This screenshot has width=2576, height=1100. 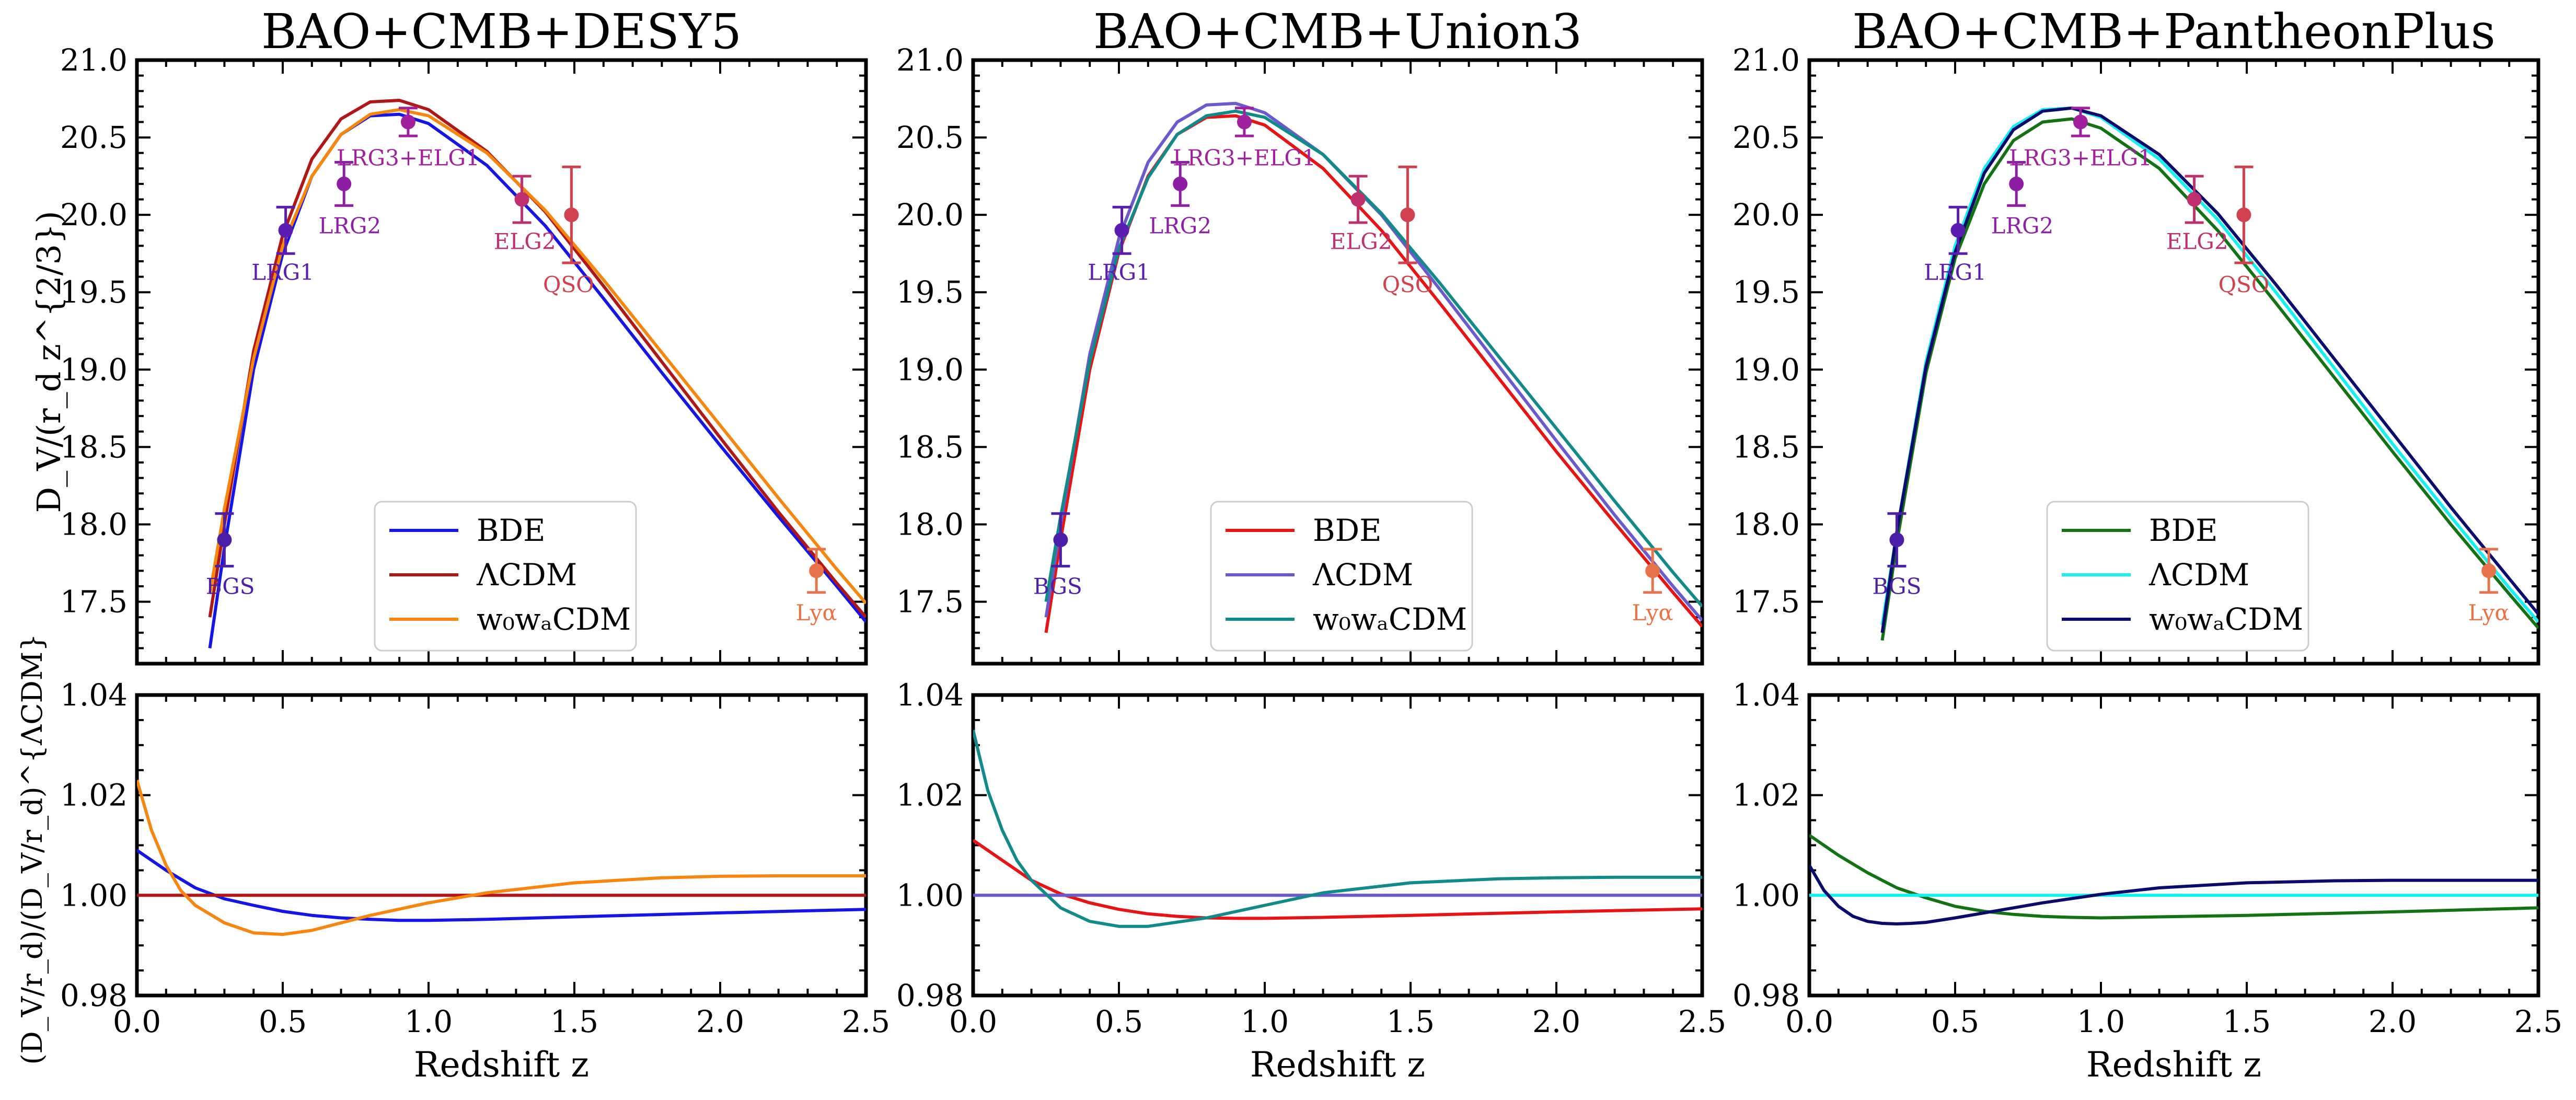 I want to click on x-tick-label: 2.5, so click(x=1702, y=1021).